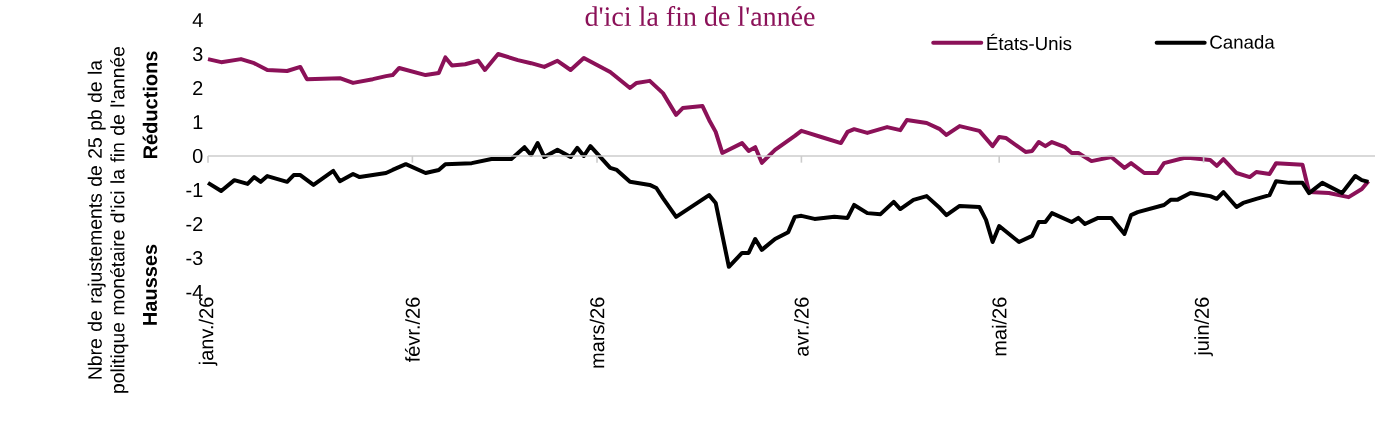 The image size is (1380, 439). What do you see at coordinates (208, 331) in the screenshot?
I see `x-tick-label: janv./26` at bounding box center [208, 331].